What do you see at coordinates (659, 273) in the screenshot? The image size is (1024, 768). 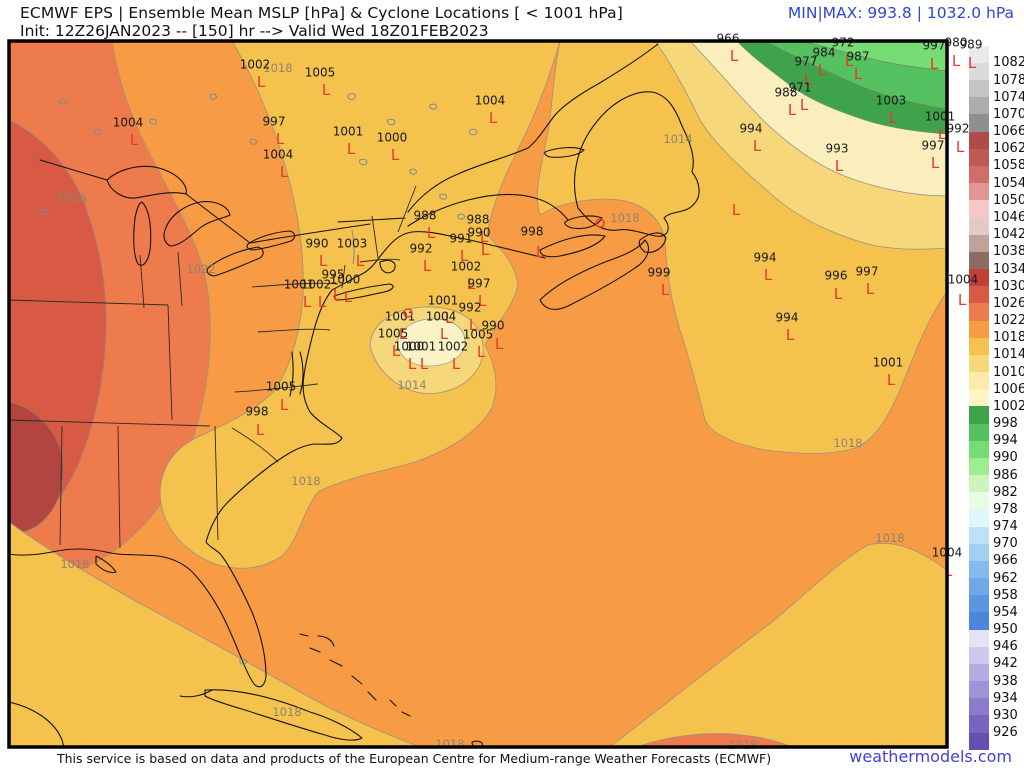 I see `cyclone-pressure-label: 999` at bounding box center [659, 273].